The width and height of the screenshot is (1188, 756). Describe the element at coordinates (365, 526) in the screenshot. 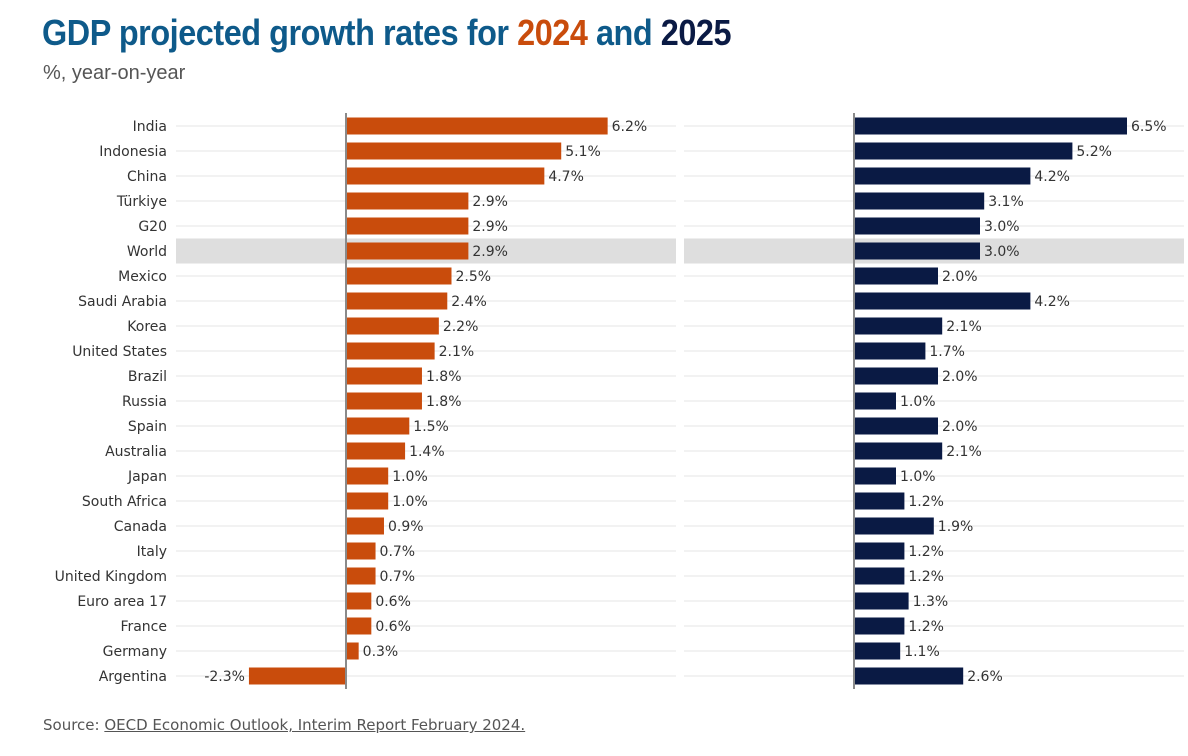

I see `bar-2024-canada` at that location.